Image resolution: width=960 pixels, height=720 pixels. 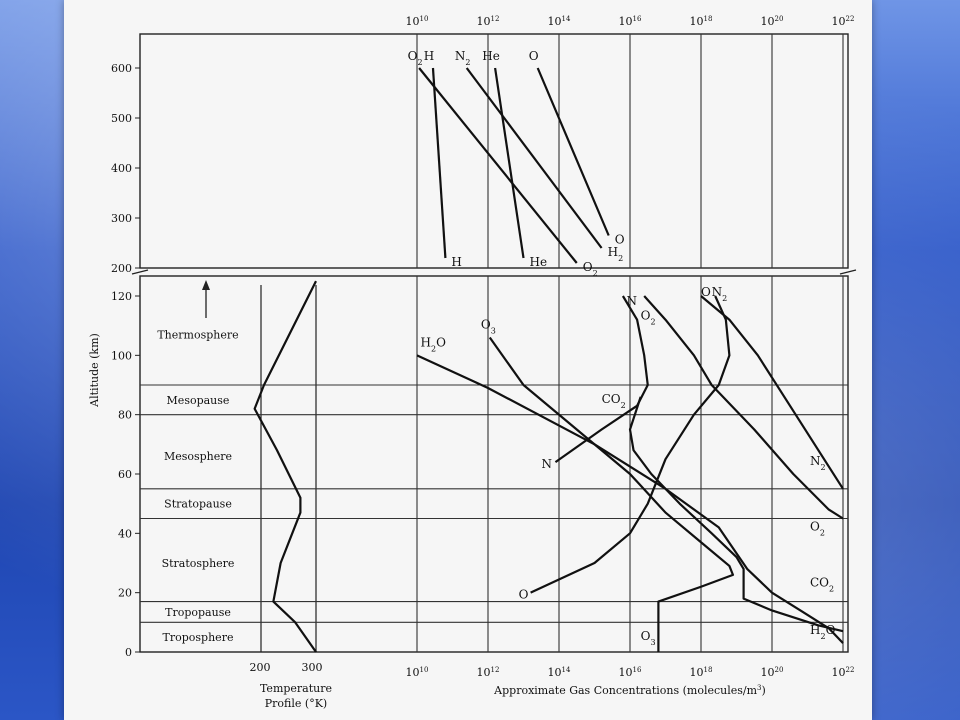 What do you see at coordinates (429, 56) in the screenshot?
I see `top-series-start-label: H` at bounding box center [429, 56].